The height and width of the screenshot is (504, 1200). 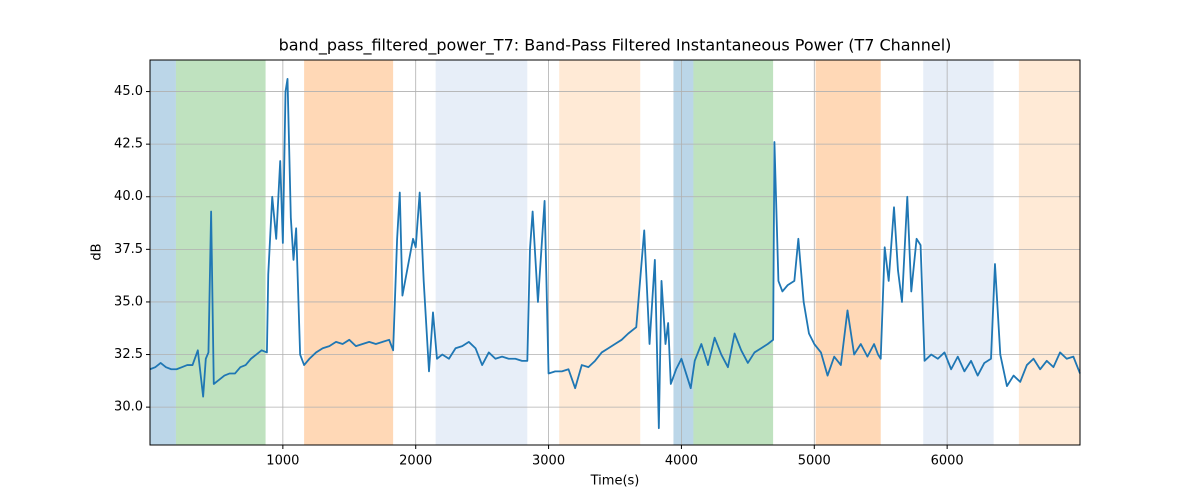 I want to click on x-tick-label: 3000, so click(x=548, y=461).